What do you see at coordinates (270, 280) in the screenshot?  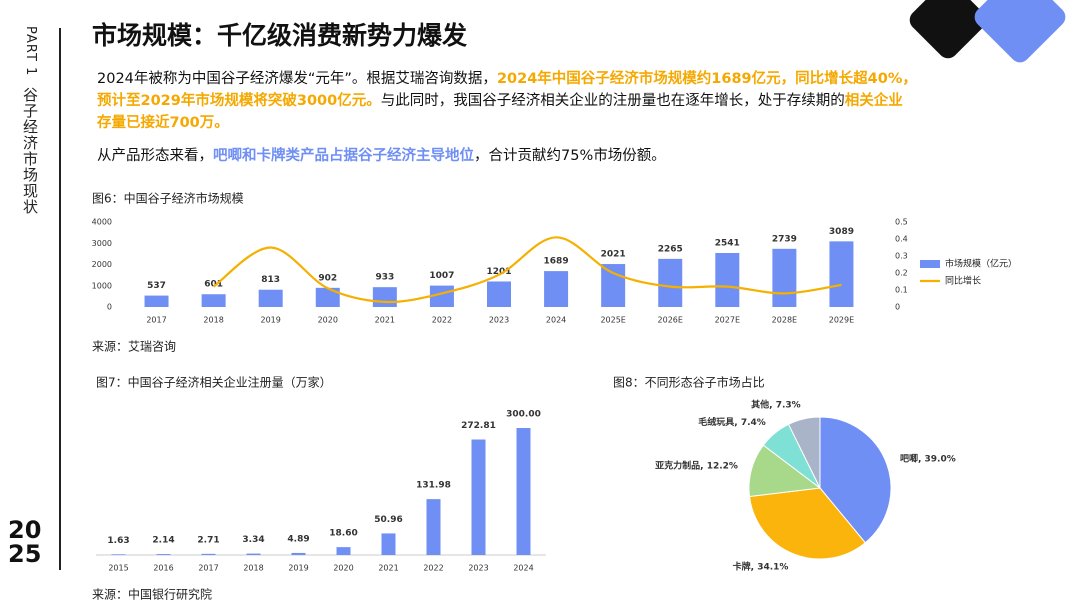 I see `data-label: 813` at bounding box center [270, 280].